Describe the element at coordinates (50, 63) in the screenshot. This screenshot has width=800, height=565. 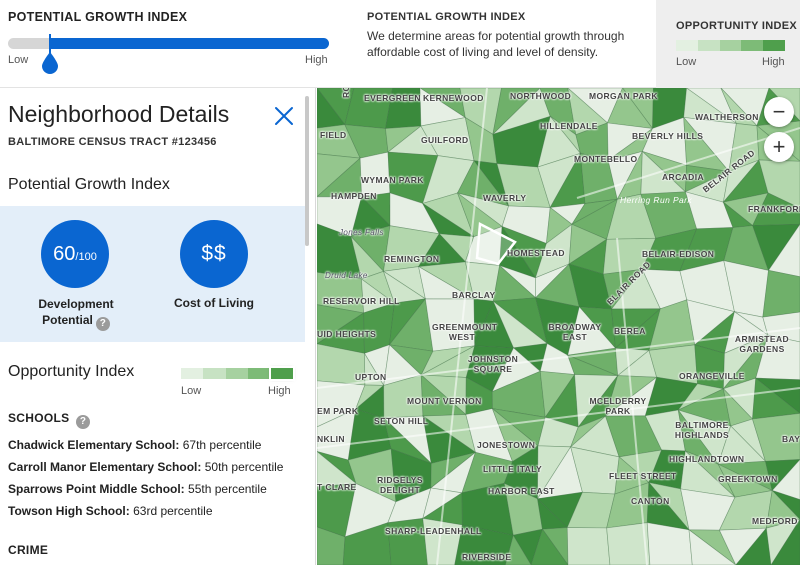
I see `slider-handle-drop-icon` at that location.